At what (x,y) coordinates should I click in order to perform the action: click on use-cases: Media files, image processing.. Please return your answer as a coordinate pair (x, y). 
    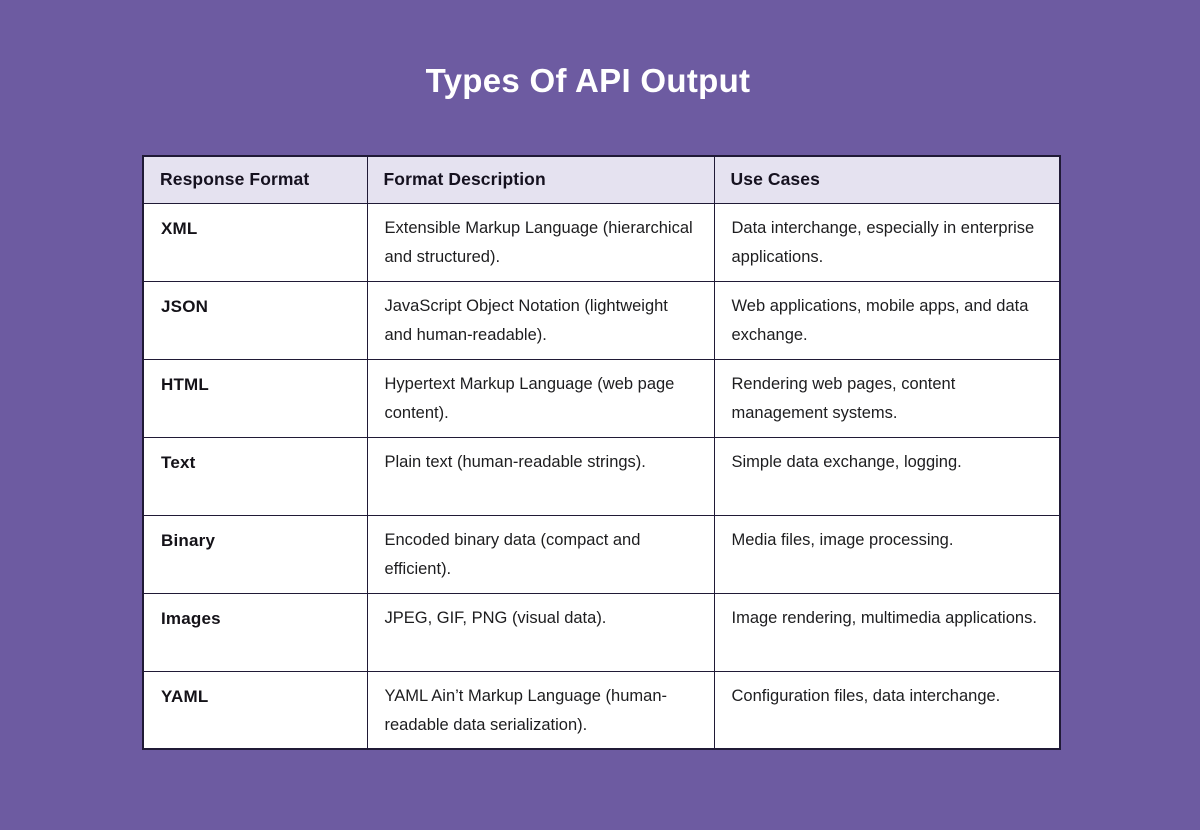
    Looking at the image, I should click on (887, 554).